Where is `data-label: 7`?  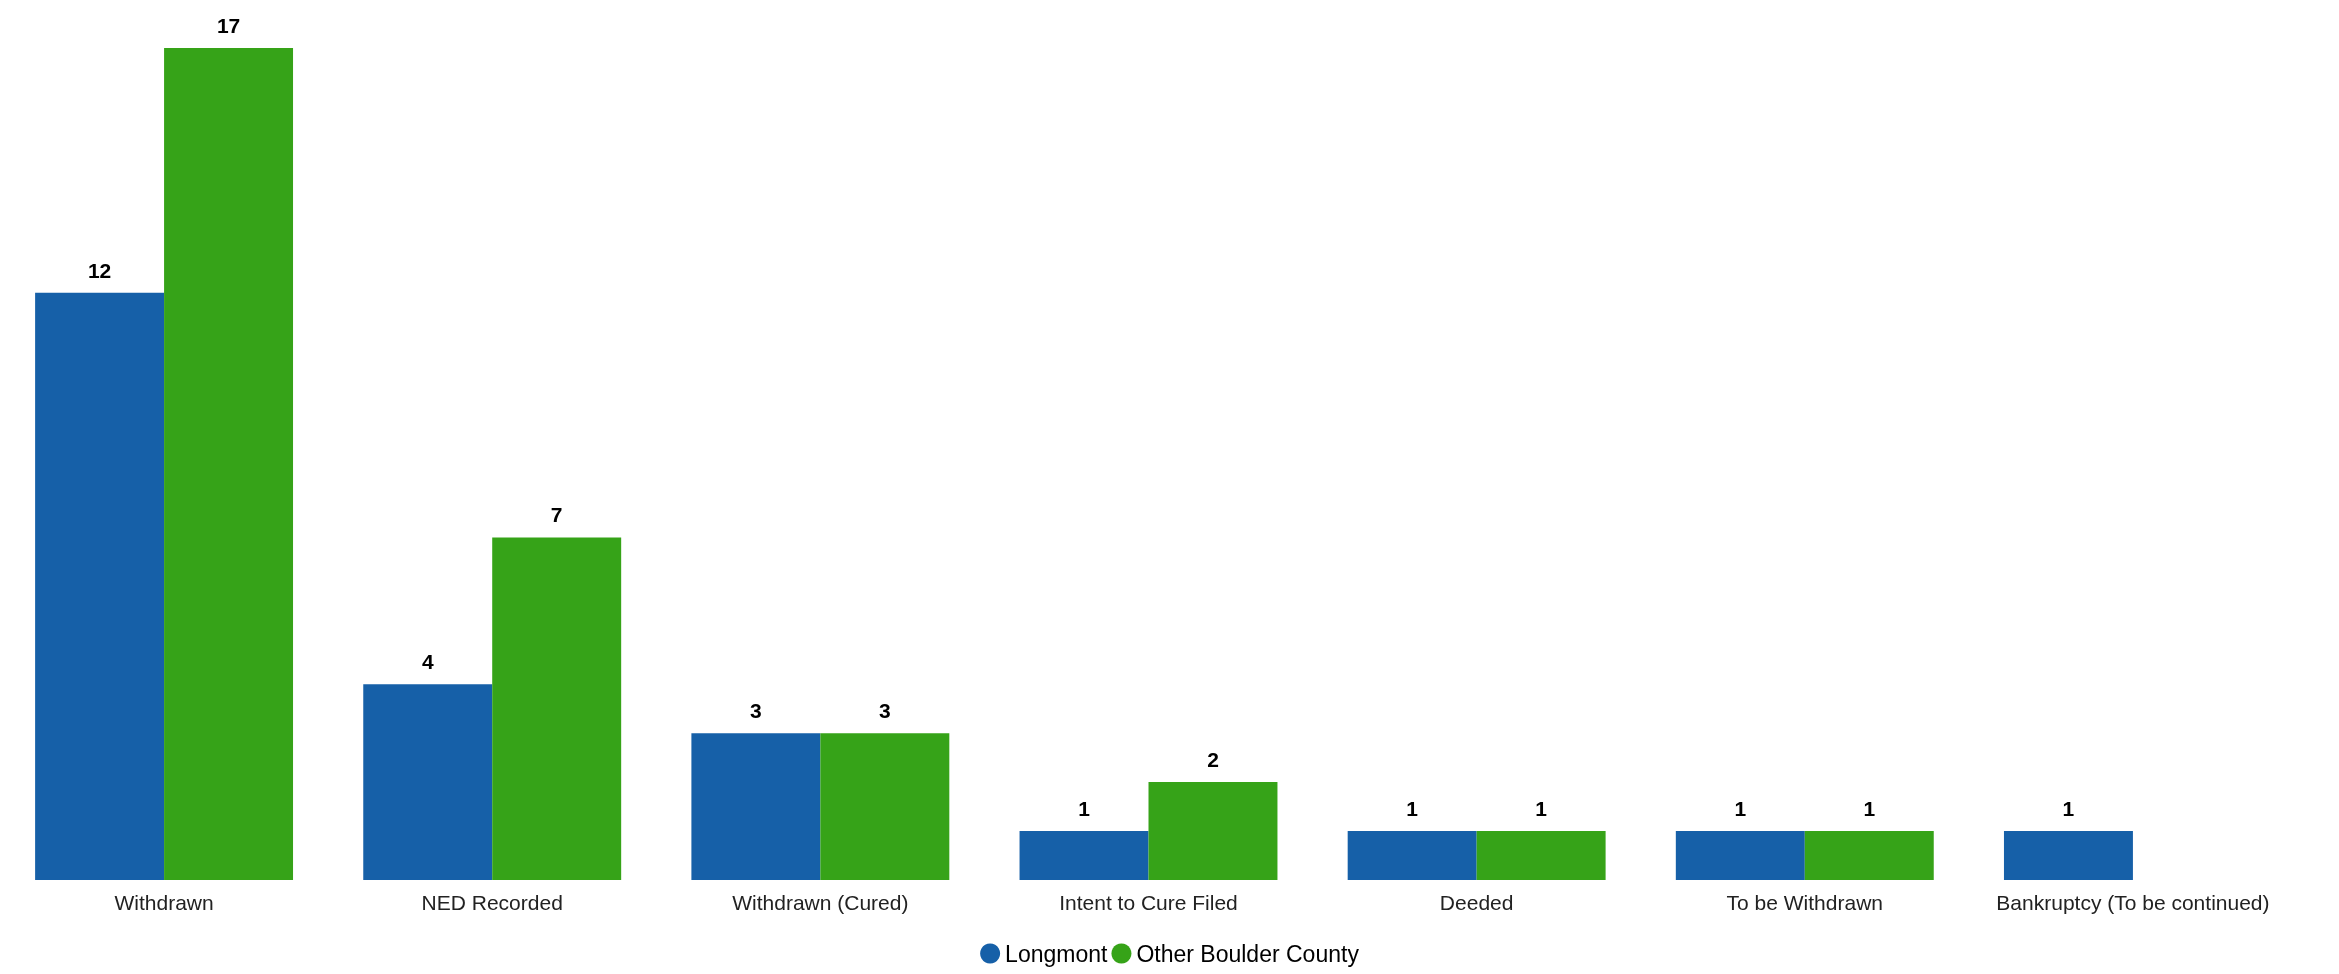 data-label: 7 is located at coordinates (556, 515).